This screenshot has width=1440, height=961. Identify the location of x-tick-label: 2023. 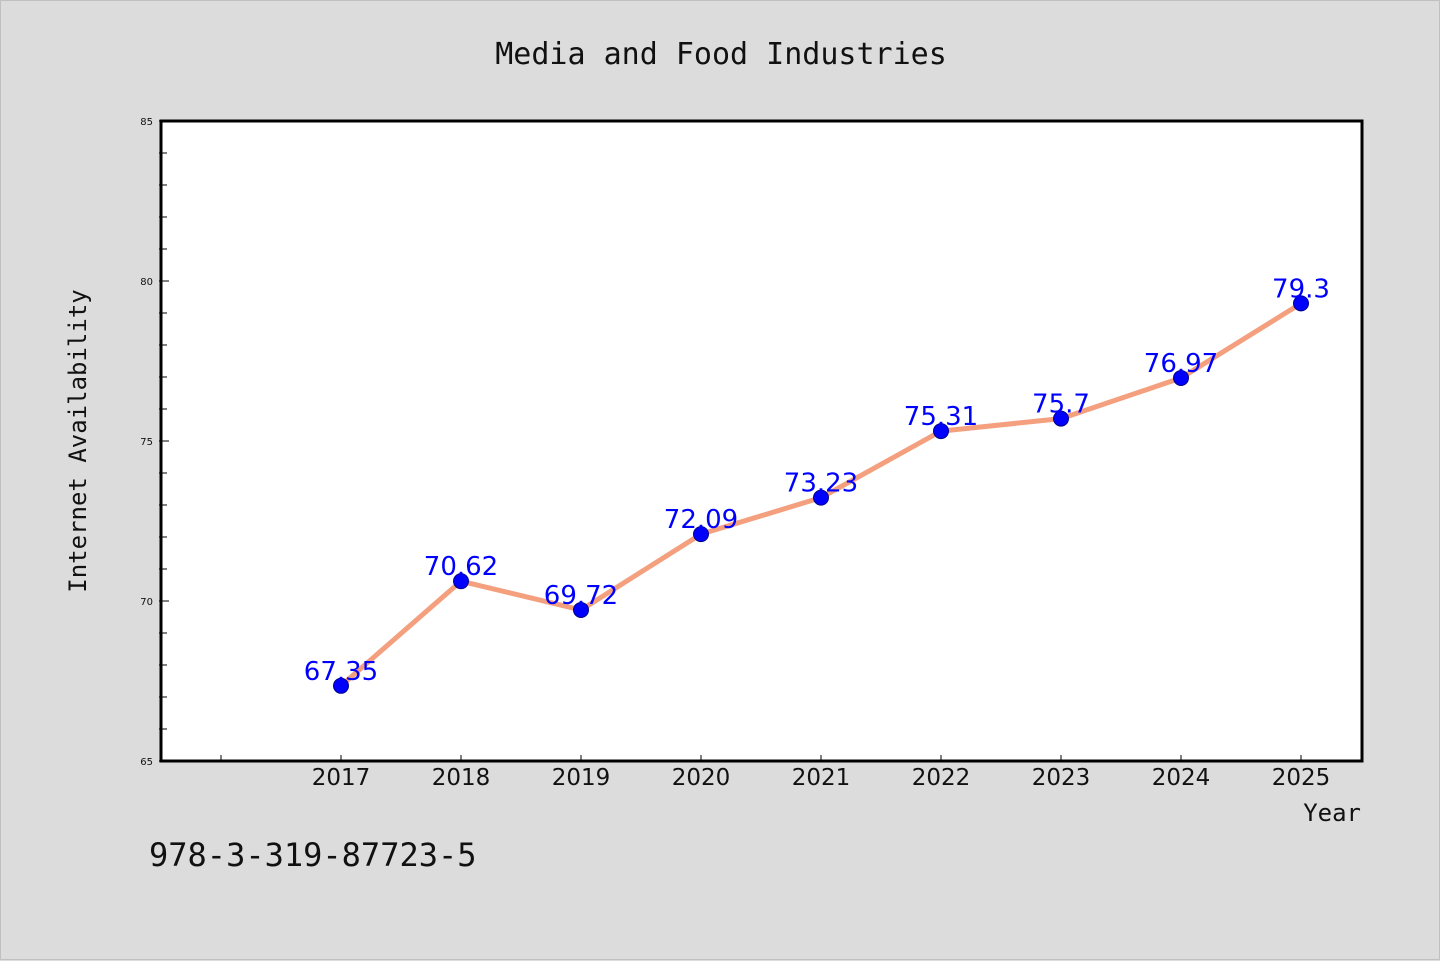
(1061, 778).